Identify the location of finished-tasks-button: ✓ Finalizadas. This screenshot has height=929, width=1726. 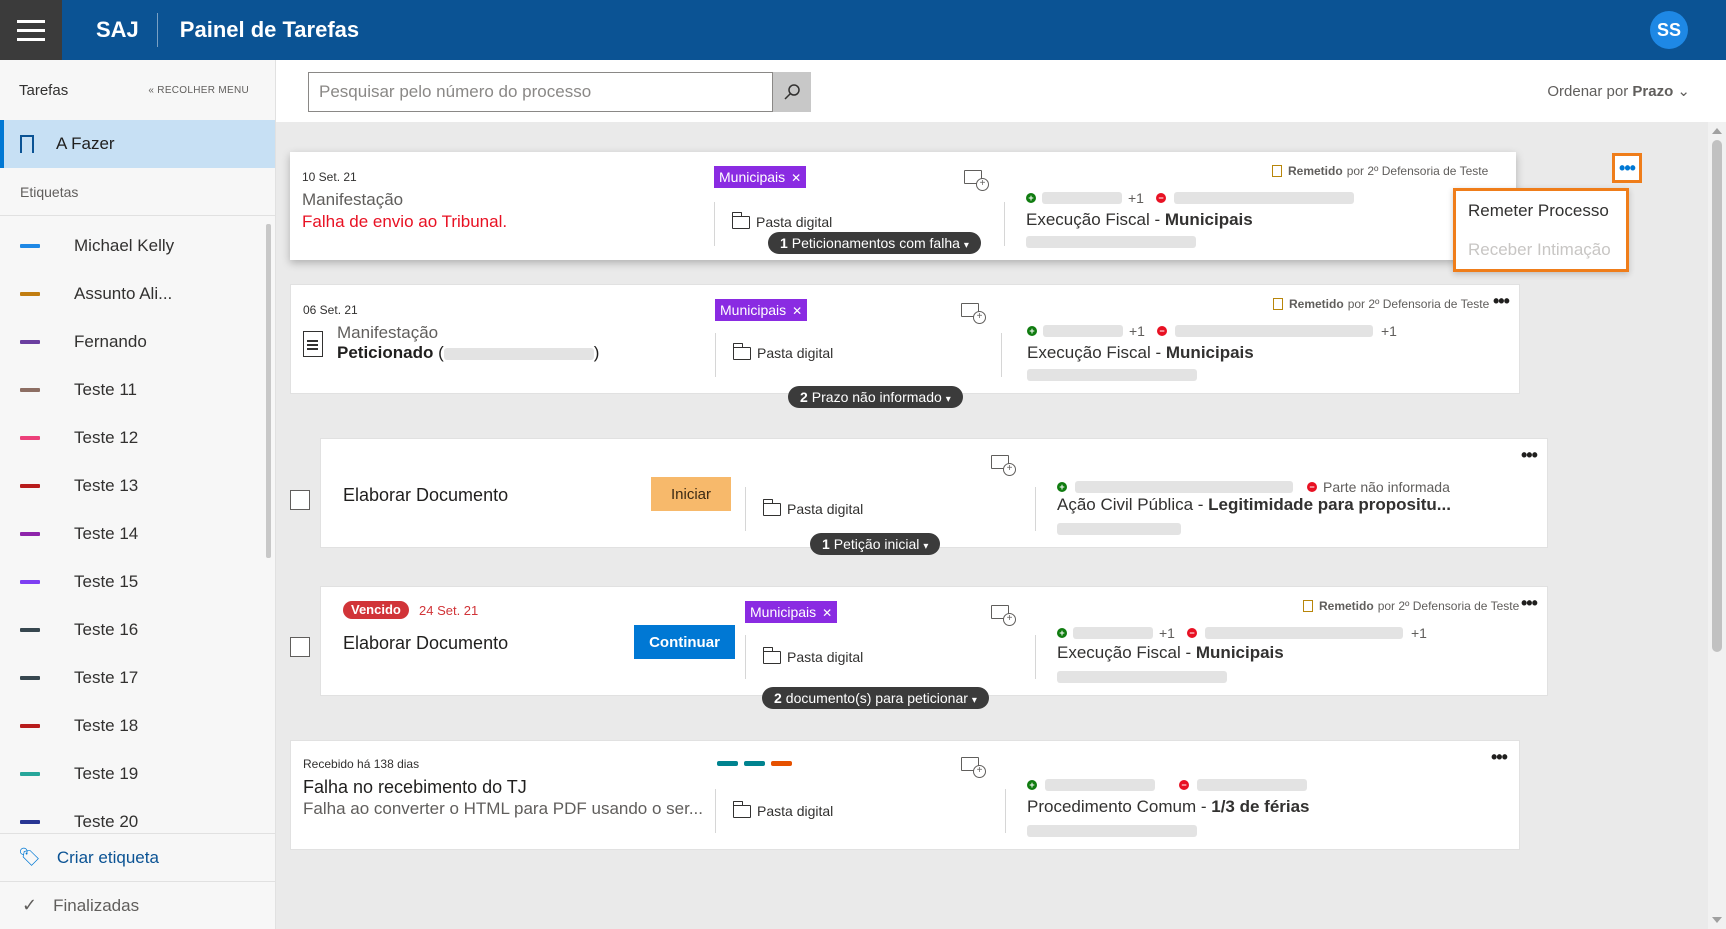
(137, 905).